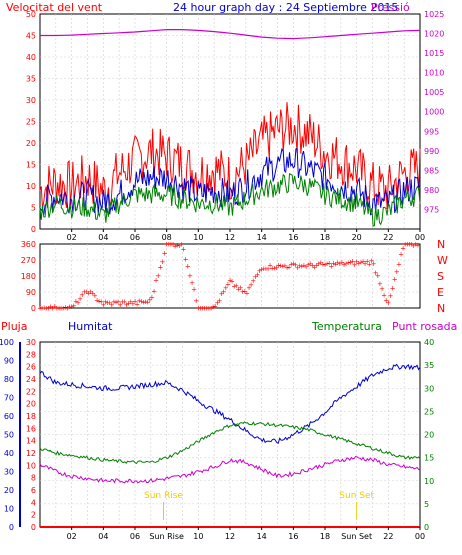 This screenshot has height=555, width=462. I want to click on humidity-y-tick-label: 0, so click(11, 527).